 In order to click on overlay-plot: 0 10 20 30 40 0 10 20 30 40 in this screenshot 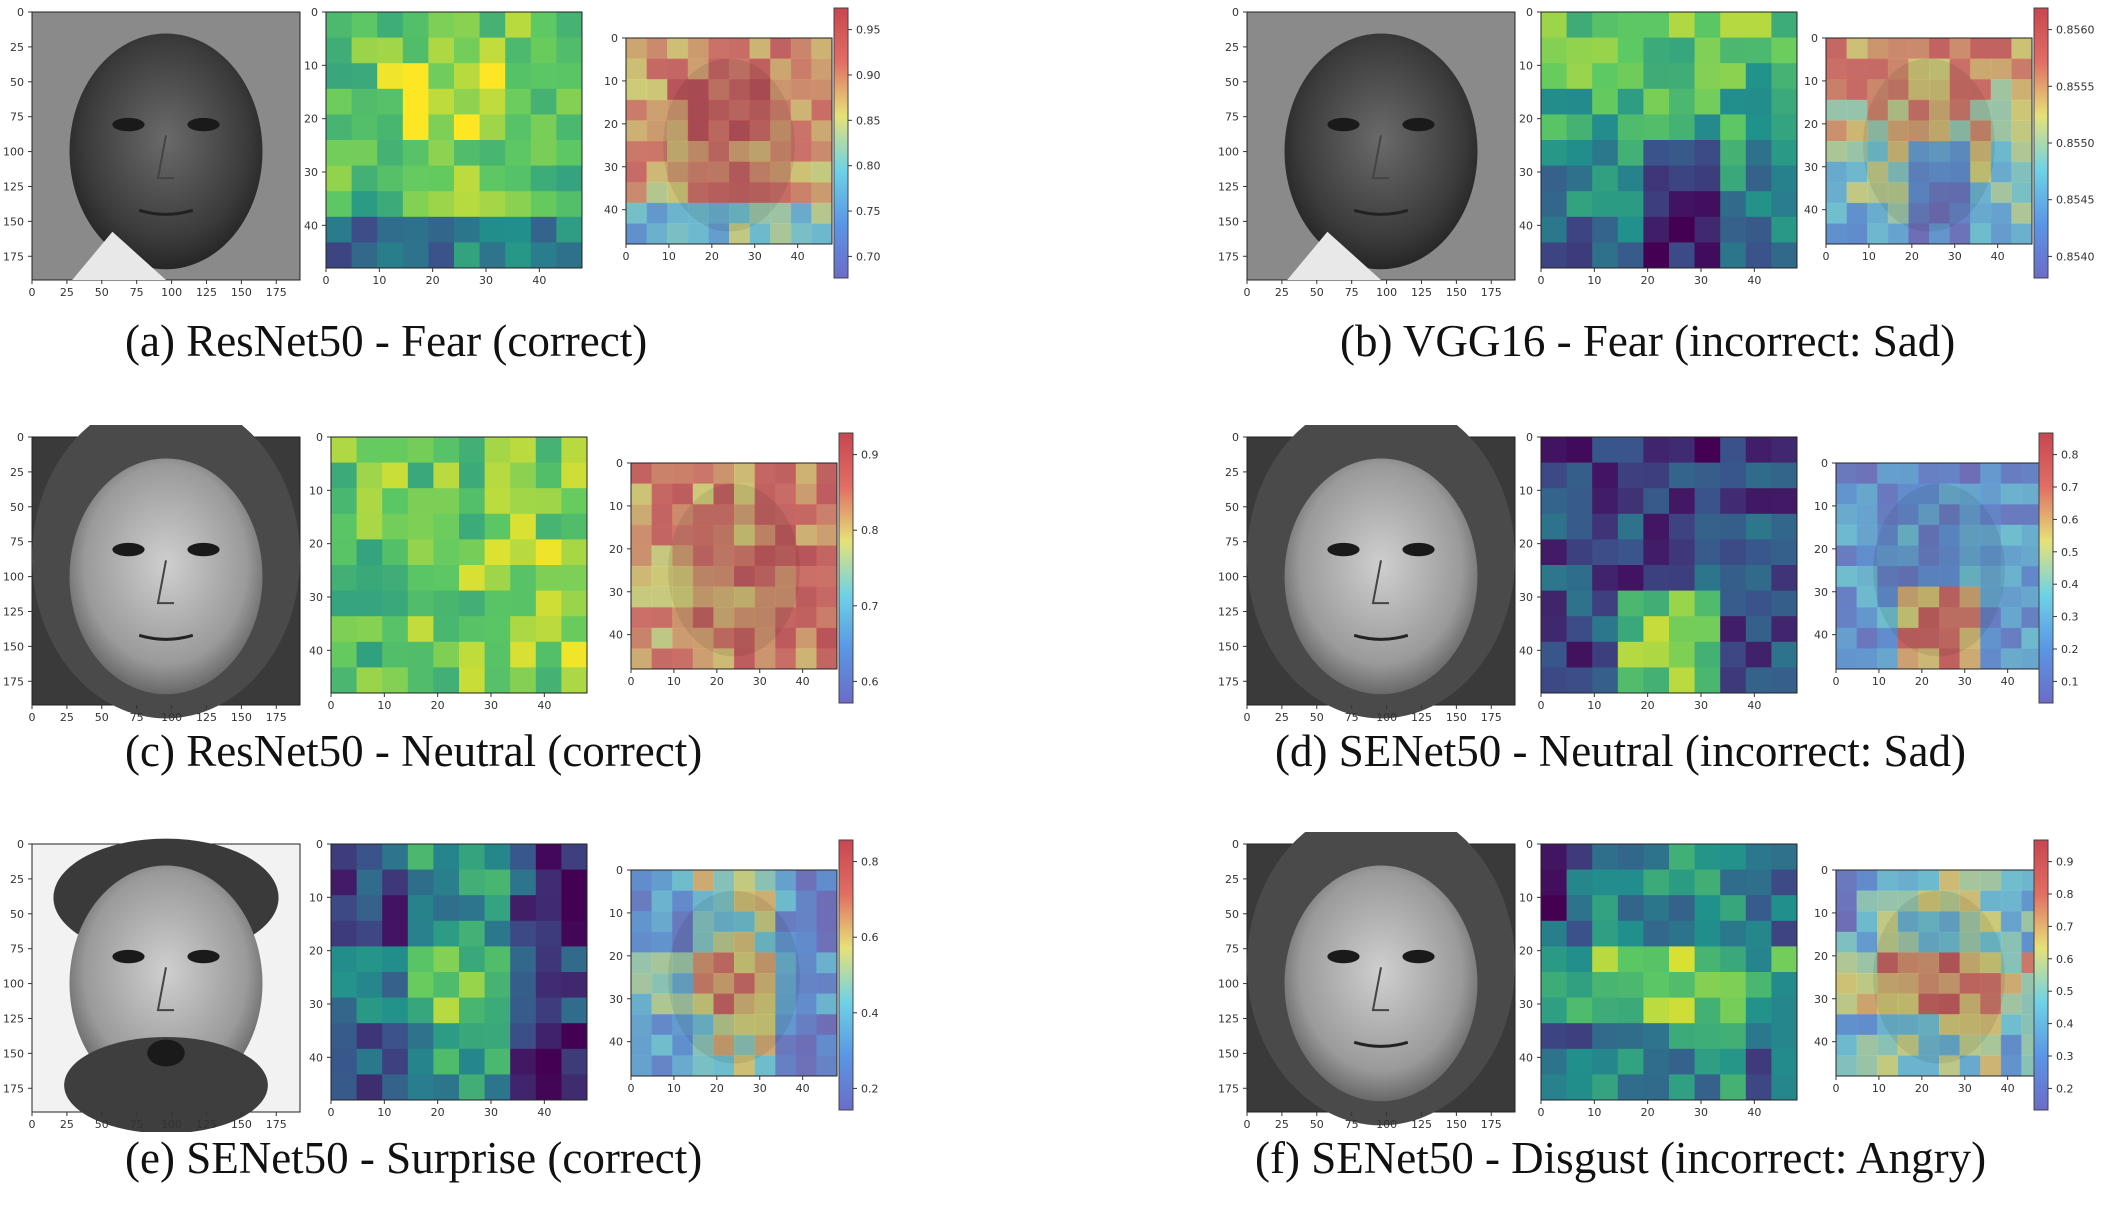, I will do `click(725, 592)`.